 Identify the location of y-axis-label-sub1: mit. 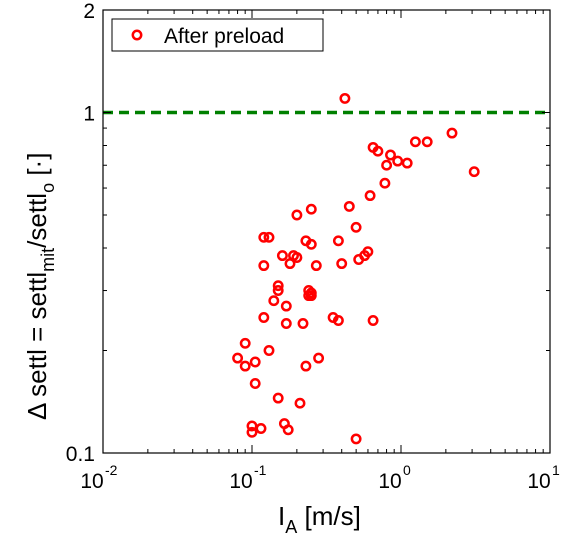
(48, 260).